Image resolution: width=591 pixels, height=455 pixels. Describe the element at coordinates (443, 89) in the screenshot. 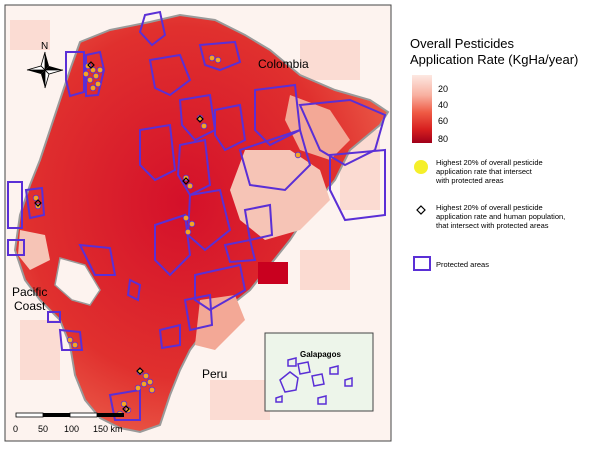

I see `ramp-tick-20: 20` at that location.